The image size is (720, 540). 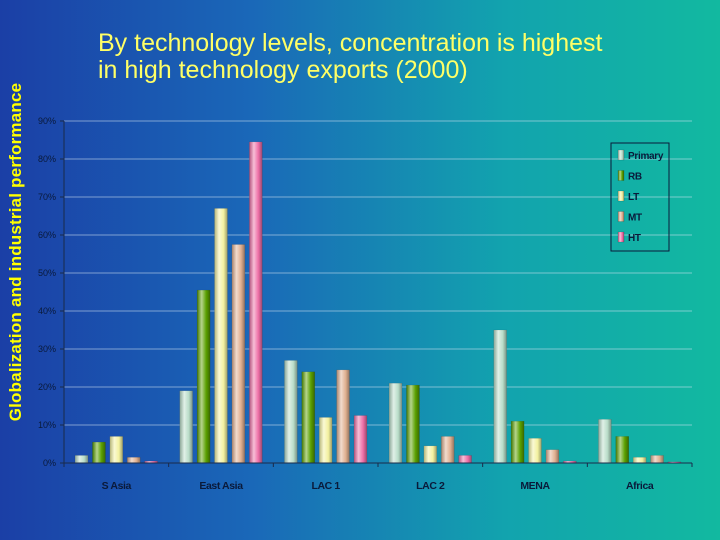 I want to click on y-tick-label: 40%, so click(x=47, y=311).